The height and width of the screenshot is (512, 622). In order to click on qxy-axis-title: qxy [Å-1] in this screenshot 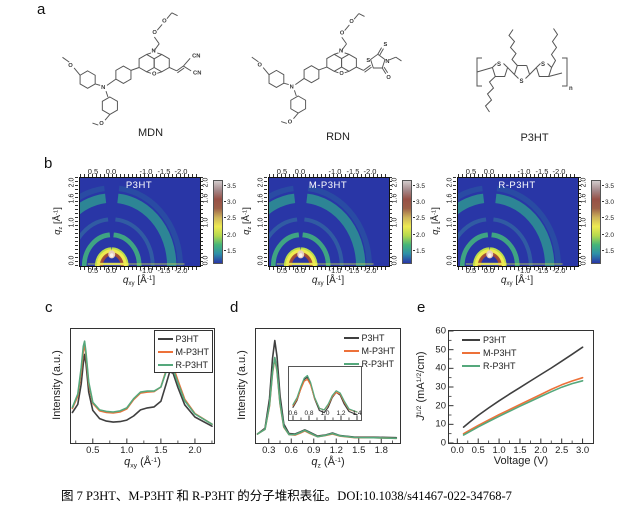, I will do `click(328, 281)`.